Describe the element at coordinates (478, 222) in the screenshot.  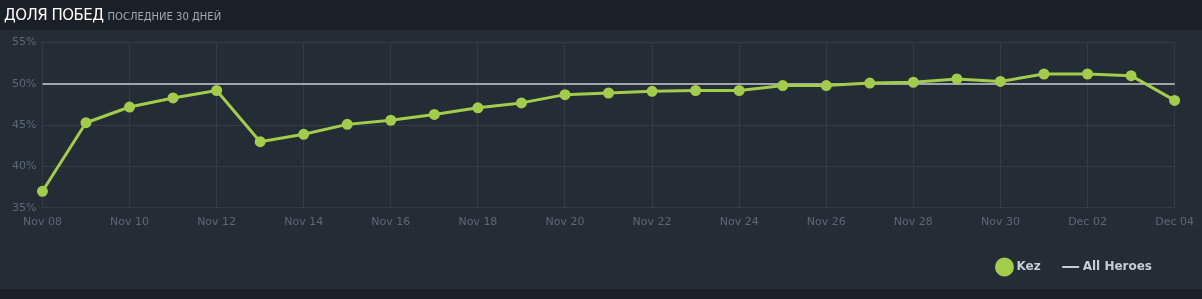
I see `x-tick-label: Nov 18` at that location.